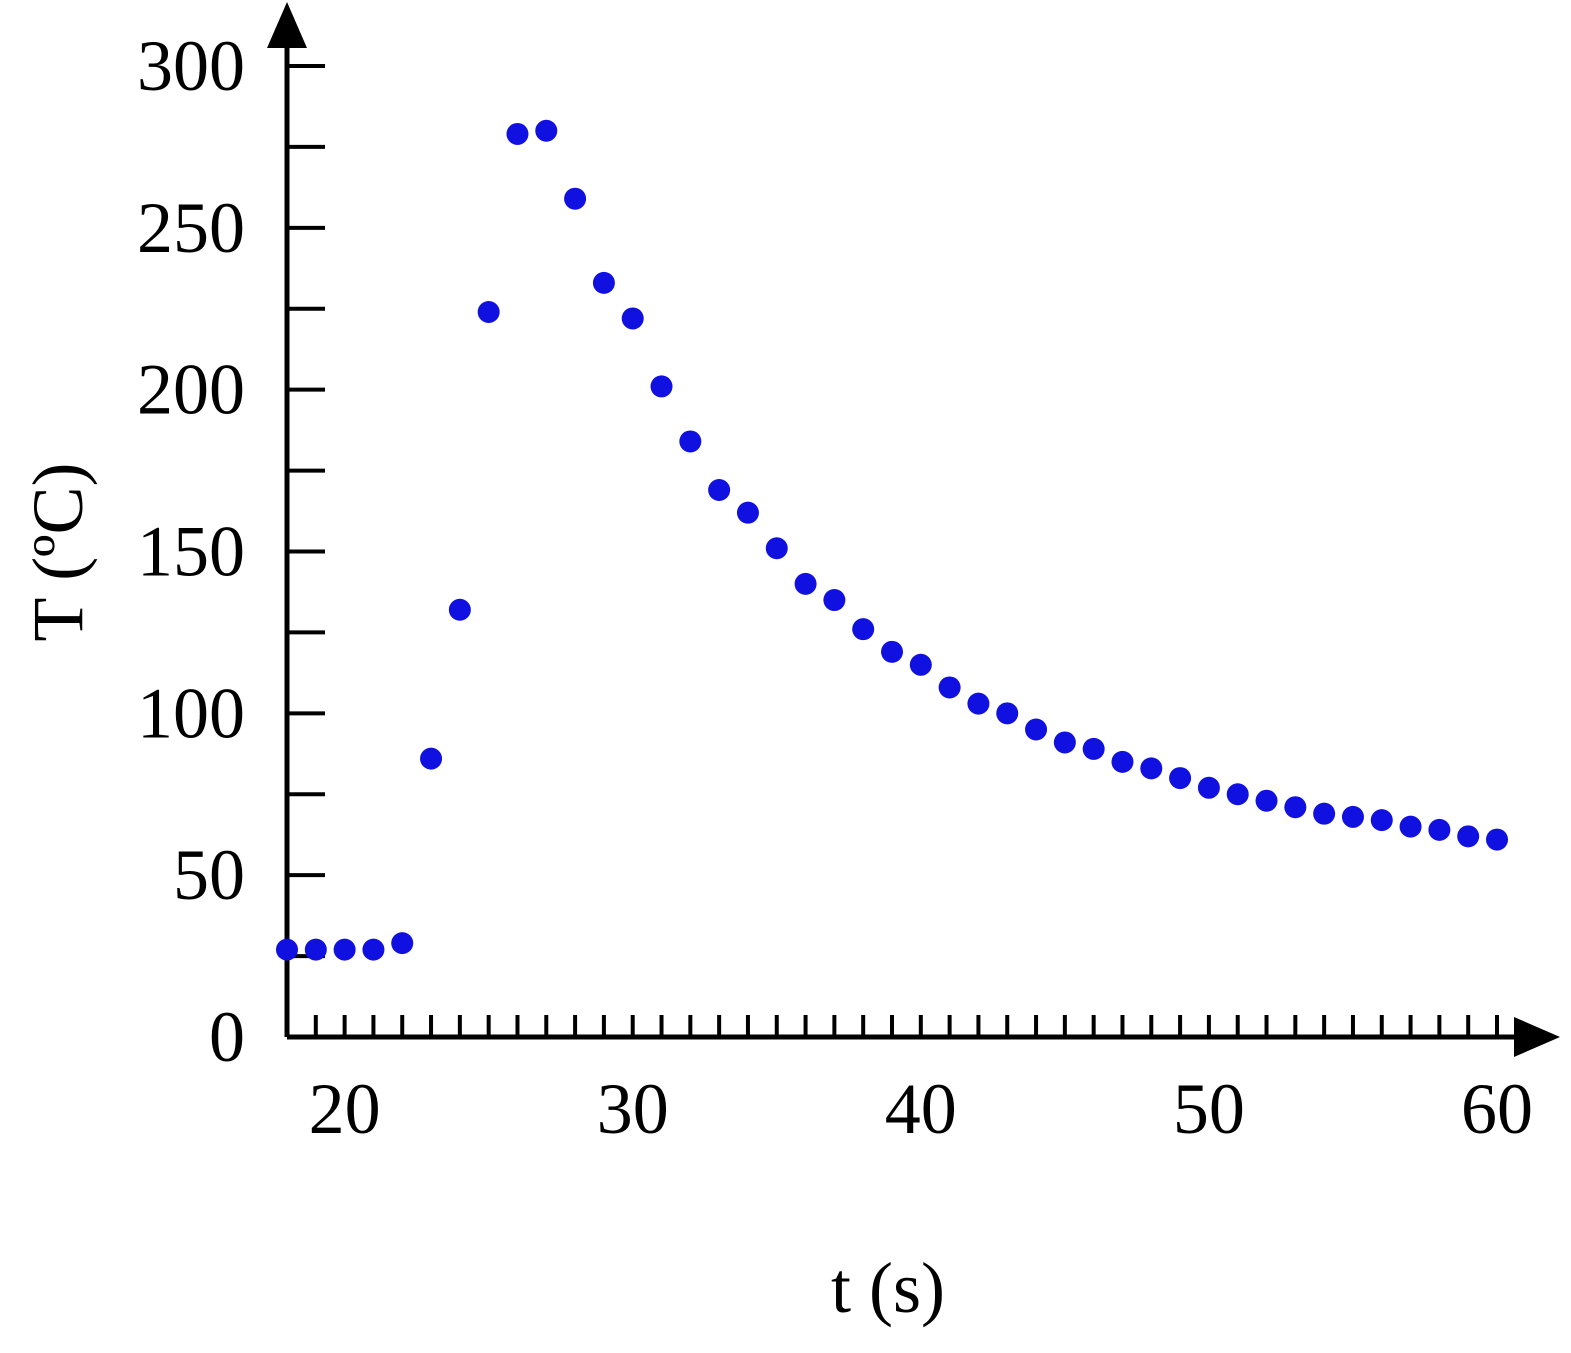 The width and height of the screenshot is (1571, 1353). I want to click on y-tick-label: 250, so click(191, 228).